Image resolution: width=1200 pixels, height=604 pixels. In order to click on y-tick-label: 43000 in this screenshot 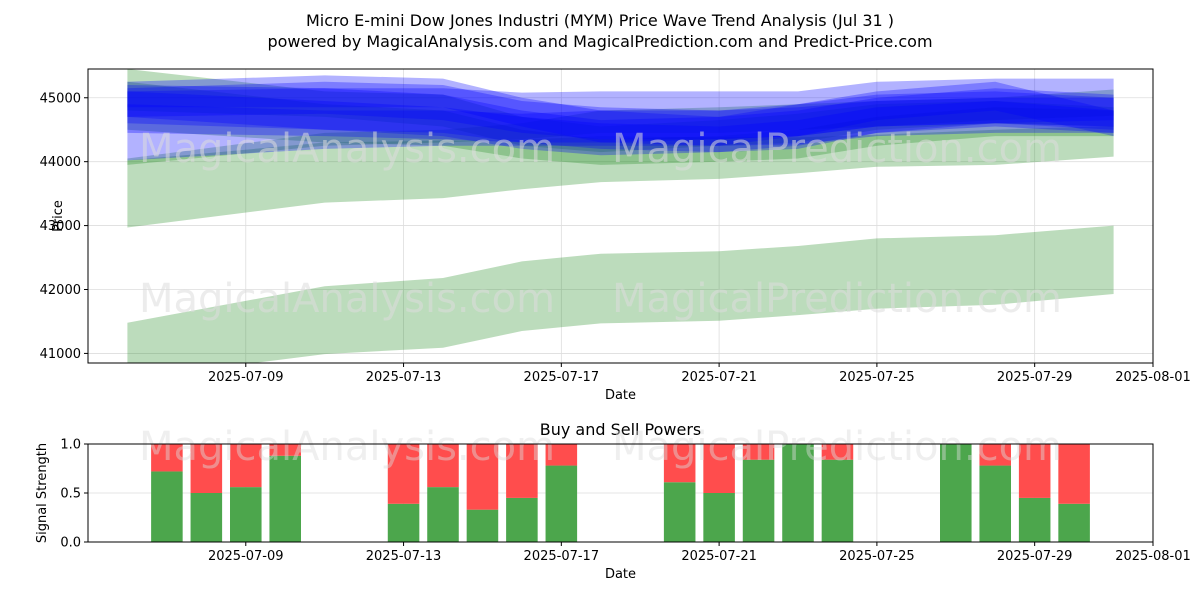, I will do `click(60, 226)`.